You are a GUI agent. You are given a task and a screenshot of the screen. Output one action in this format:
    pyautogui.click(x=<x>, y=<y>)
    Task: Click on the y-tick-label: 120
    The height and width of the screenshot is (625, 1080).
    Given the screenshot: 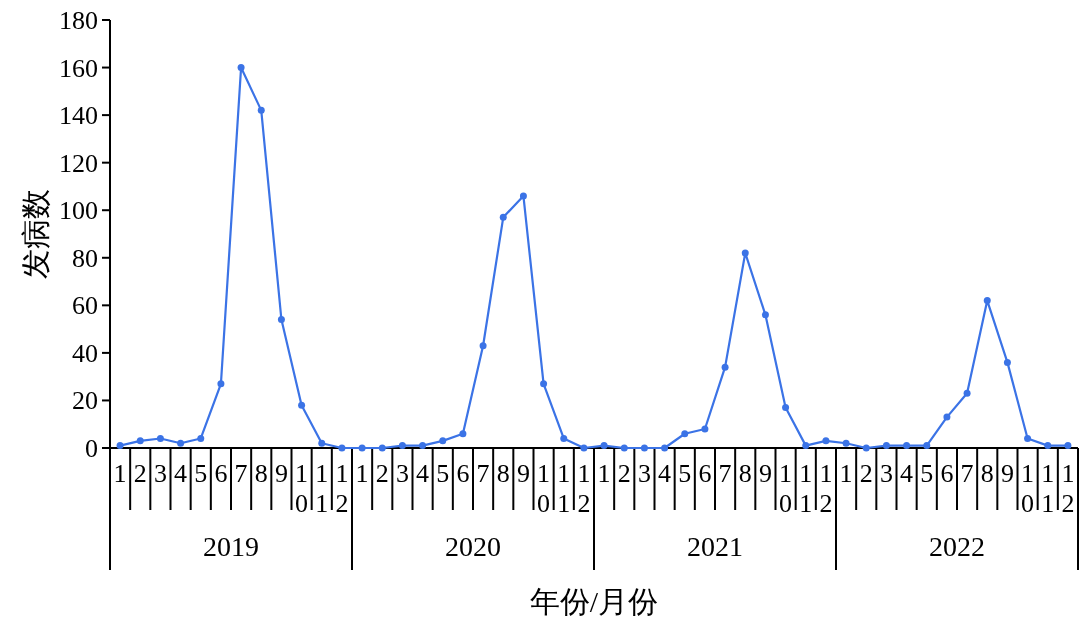 What is the action you would take?
    pyautogui.click(x=78, y=163)
    